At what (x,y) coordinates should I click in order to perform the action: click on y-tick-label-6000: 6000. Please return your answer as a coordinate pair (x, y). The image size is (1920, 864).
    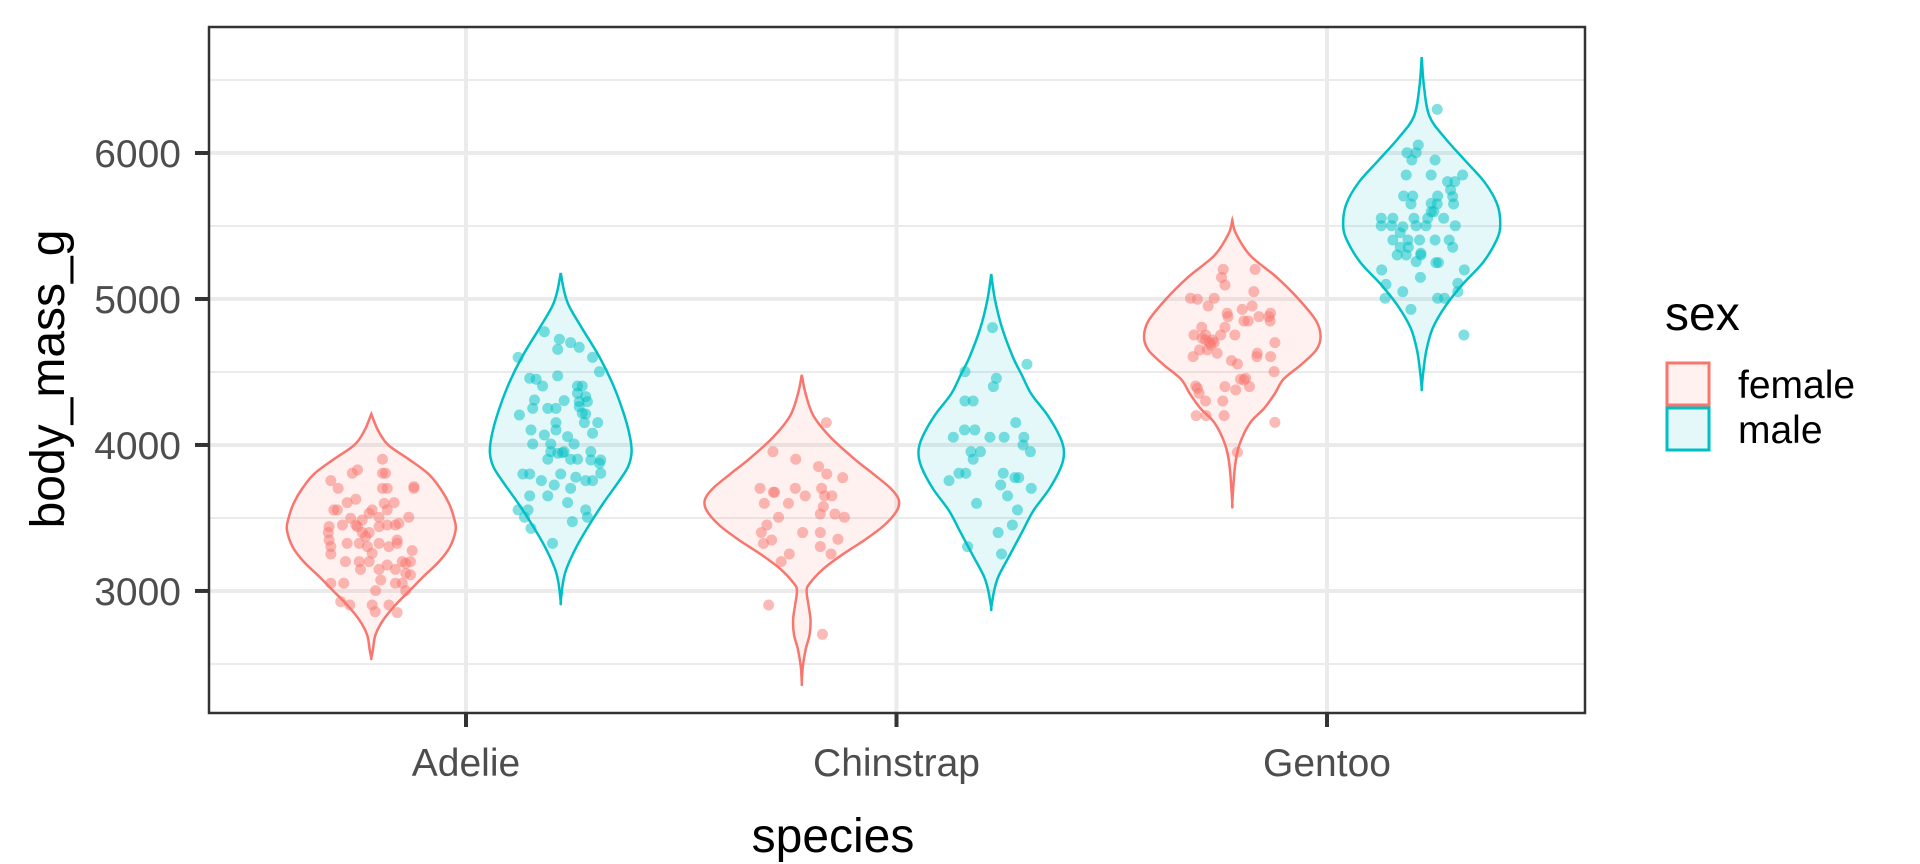
    Looking at the image, I should click on (137, 154).